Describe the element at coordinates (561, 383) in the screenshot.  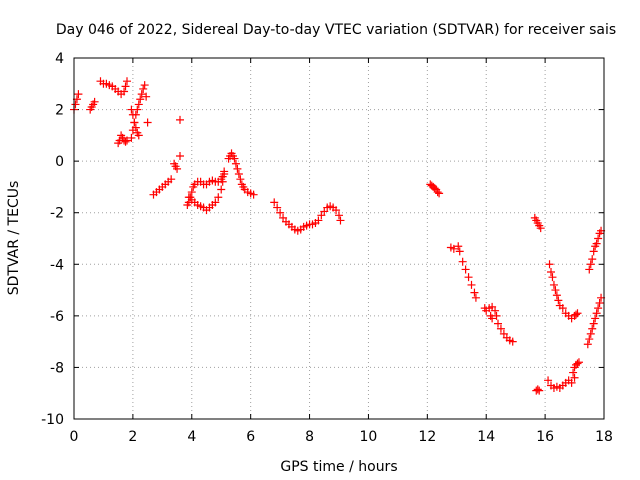
I see `series-seg22` at that location.